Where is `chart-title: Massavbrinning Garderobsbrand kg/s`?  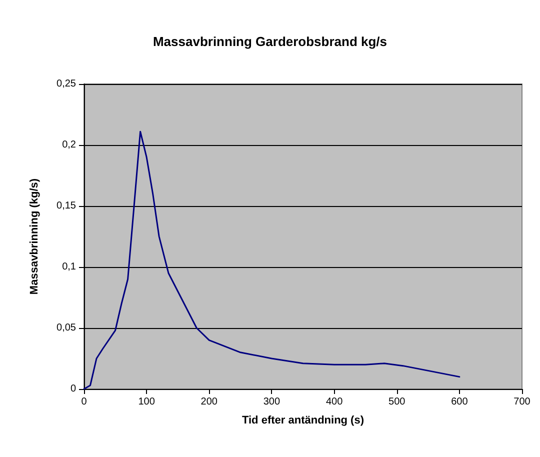 chart-title: Massavbrinning Garderobsbrand kg/s is located at coordinates (270, 41).